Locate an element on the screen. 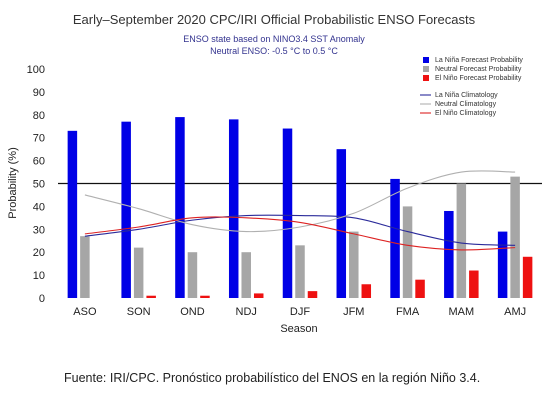 This screenshot has width=548, height=400. chart-subtitle-line-2: Neutral ENSO: -0.5 °C to 0.5 °C is located at coordinates (274, 51).